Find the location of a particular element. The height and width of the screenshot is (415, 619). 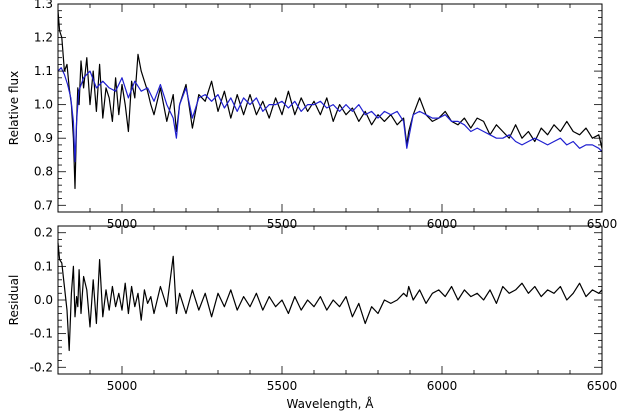

residual-xtick-label: 6000 is located at coordinates (442, 386).